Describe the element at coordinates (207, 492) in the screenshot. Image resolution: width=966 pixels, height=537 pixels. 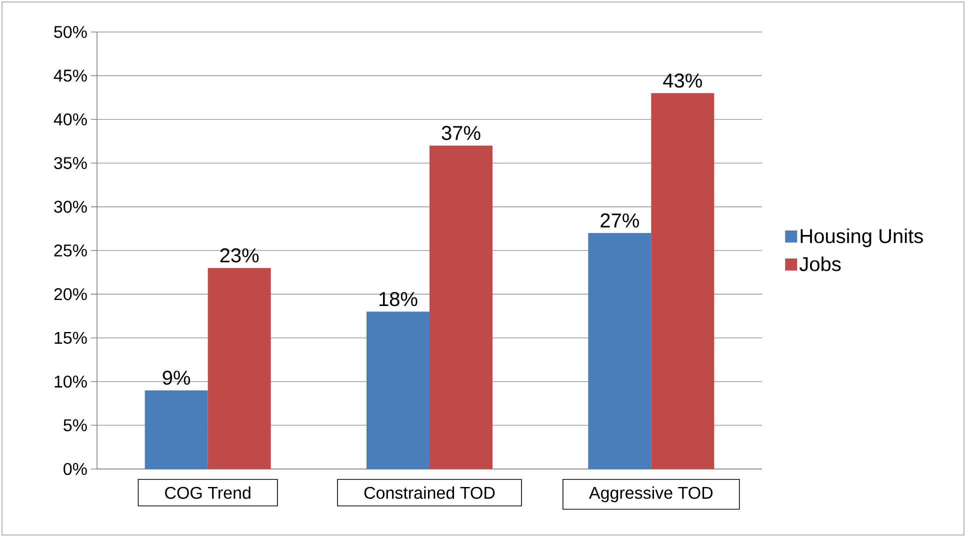
I see `x-tick-label: COG Trend` at that location.